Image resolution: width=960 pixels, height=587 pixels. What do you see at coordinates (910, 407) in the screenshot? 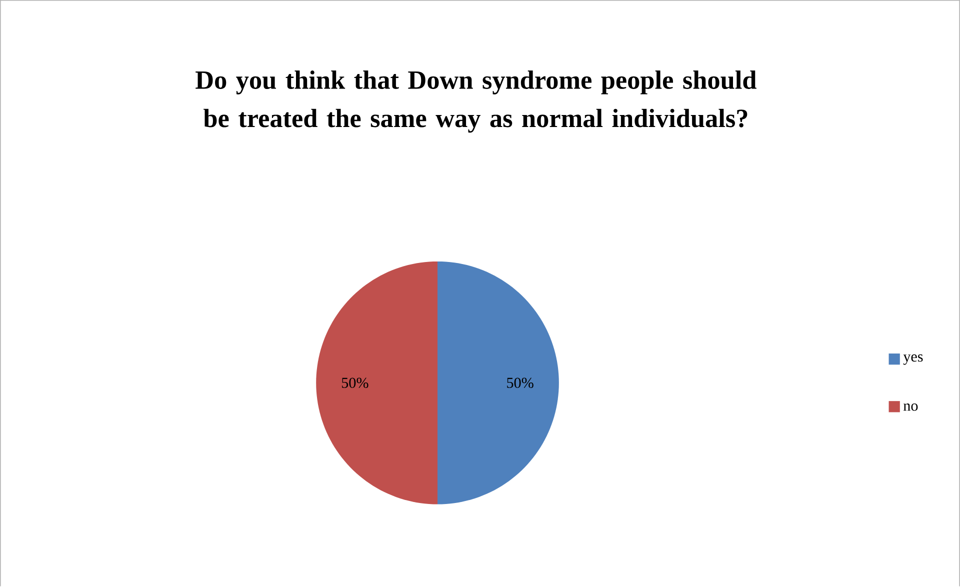
I see `legend-label: no` at bounding box center [910, 407].